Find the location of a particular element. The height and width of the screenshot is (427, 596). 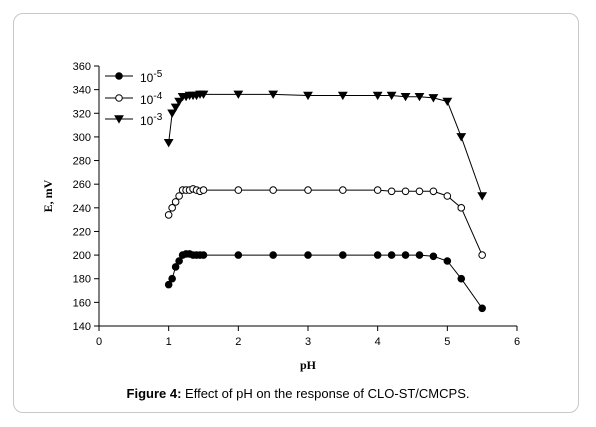

y-tick-label: 360 is located at coordinates (82, 67).